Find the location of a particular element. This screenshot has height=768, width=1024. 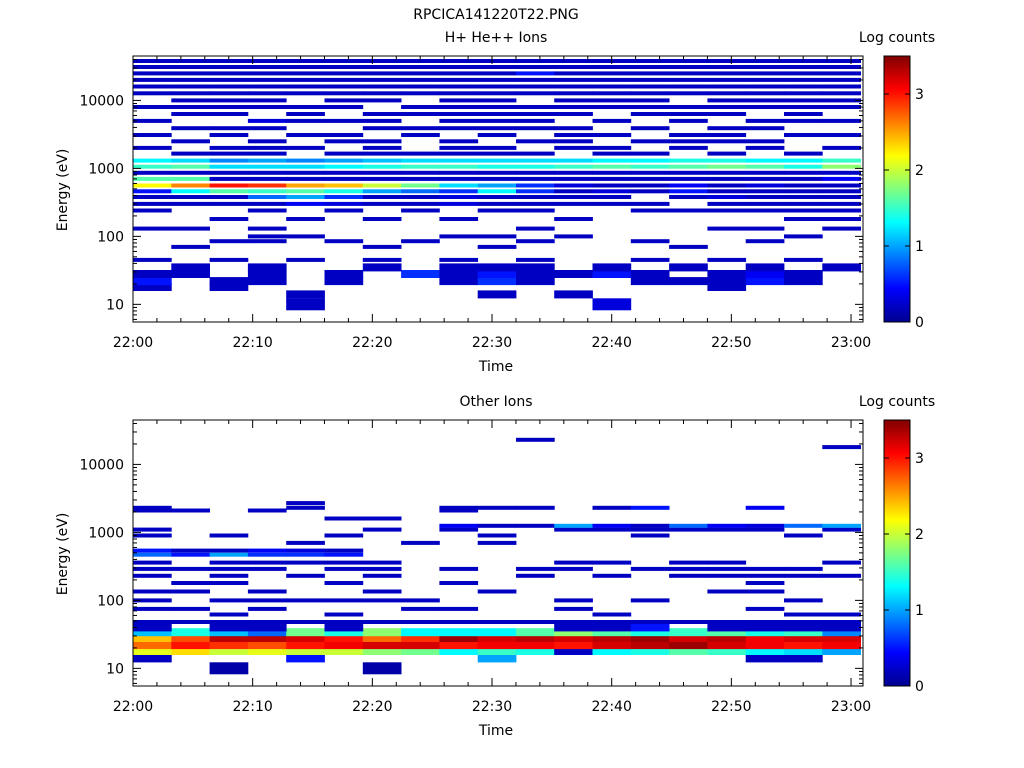

colorbar-tick-label: 3 is located at coordinates (919, 459).